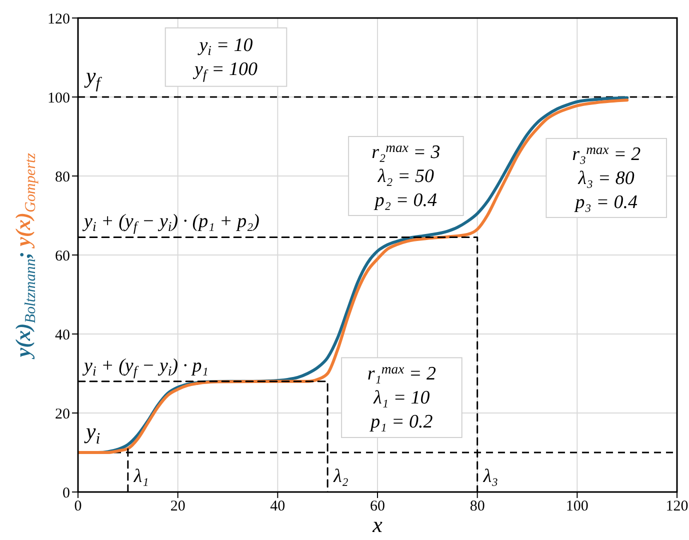  What do you see at coordinates (490, 476) in the screenshot?
I see `annotation: λ₃` at bounding box center [490, 476].